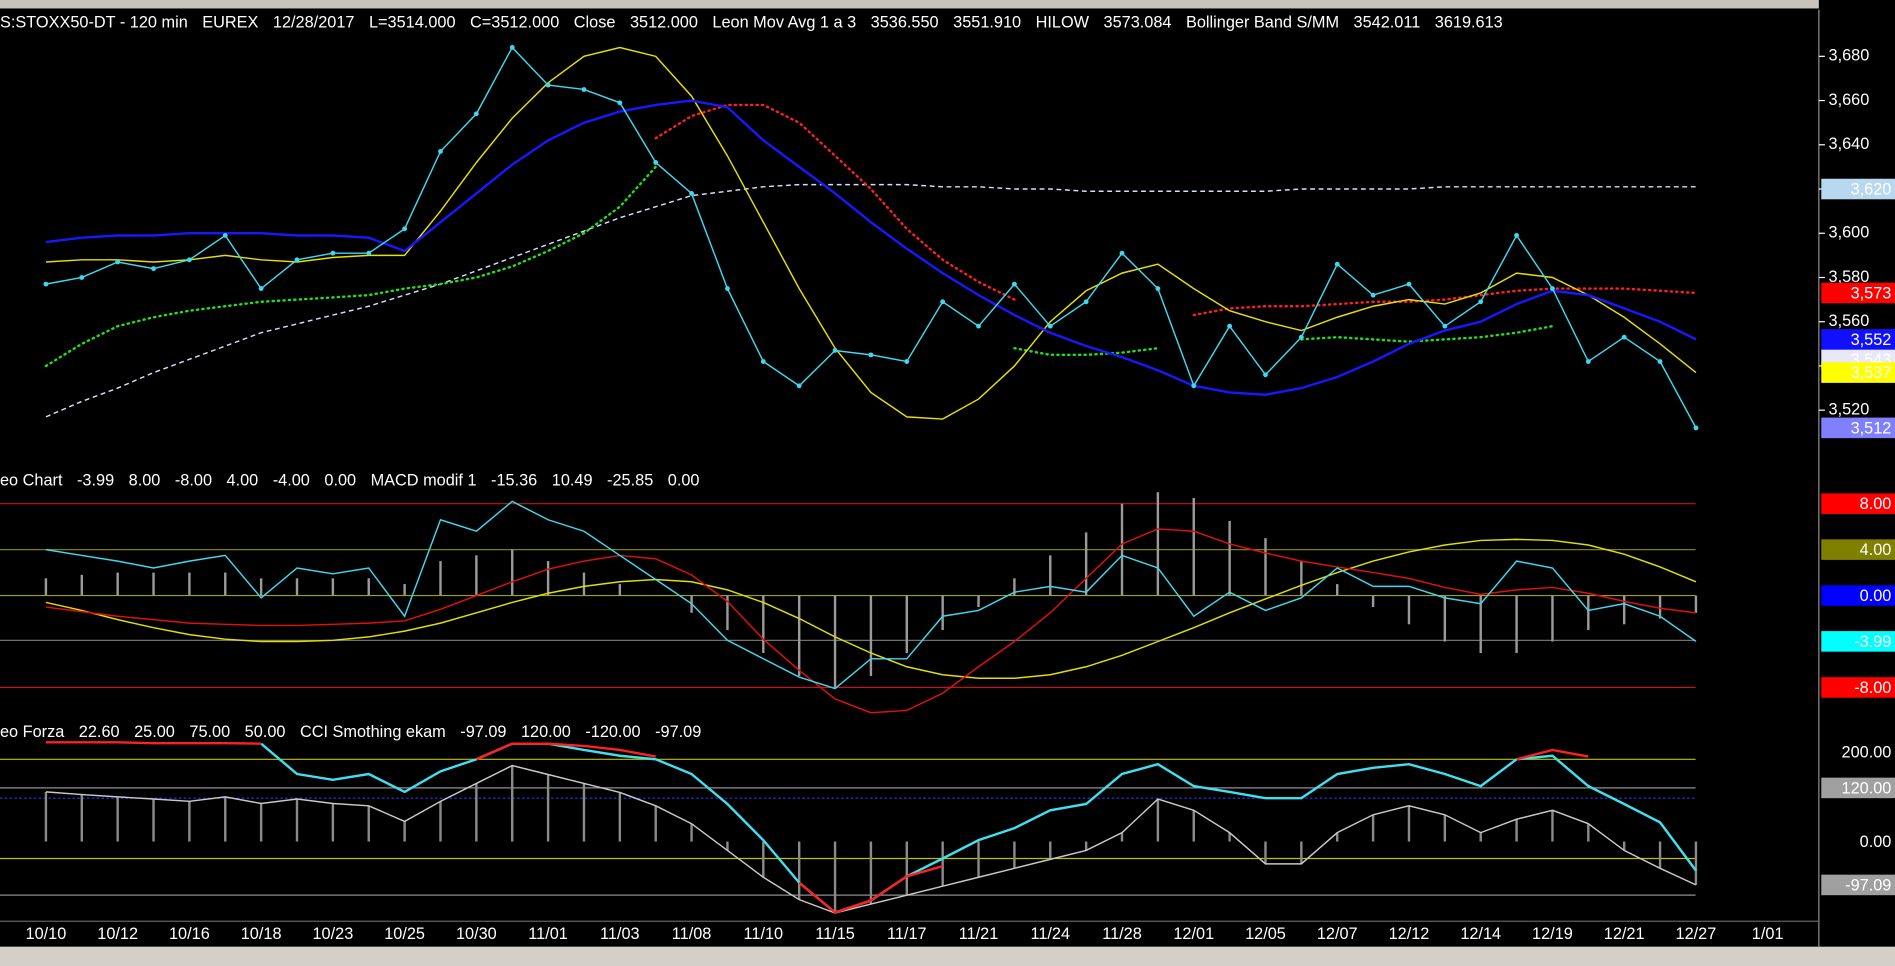 This screenshot has height=966, width=1895. What do you see at coordinates (905, 22) in the screenshot?
I see `legend-item: 3536.550` at bounding box center [905, 22].